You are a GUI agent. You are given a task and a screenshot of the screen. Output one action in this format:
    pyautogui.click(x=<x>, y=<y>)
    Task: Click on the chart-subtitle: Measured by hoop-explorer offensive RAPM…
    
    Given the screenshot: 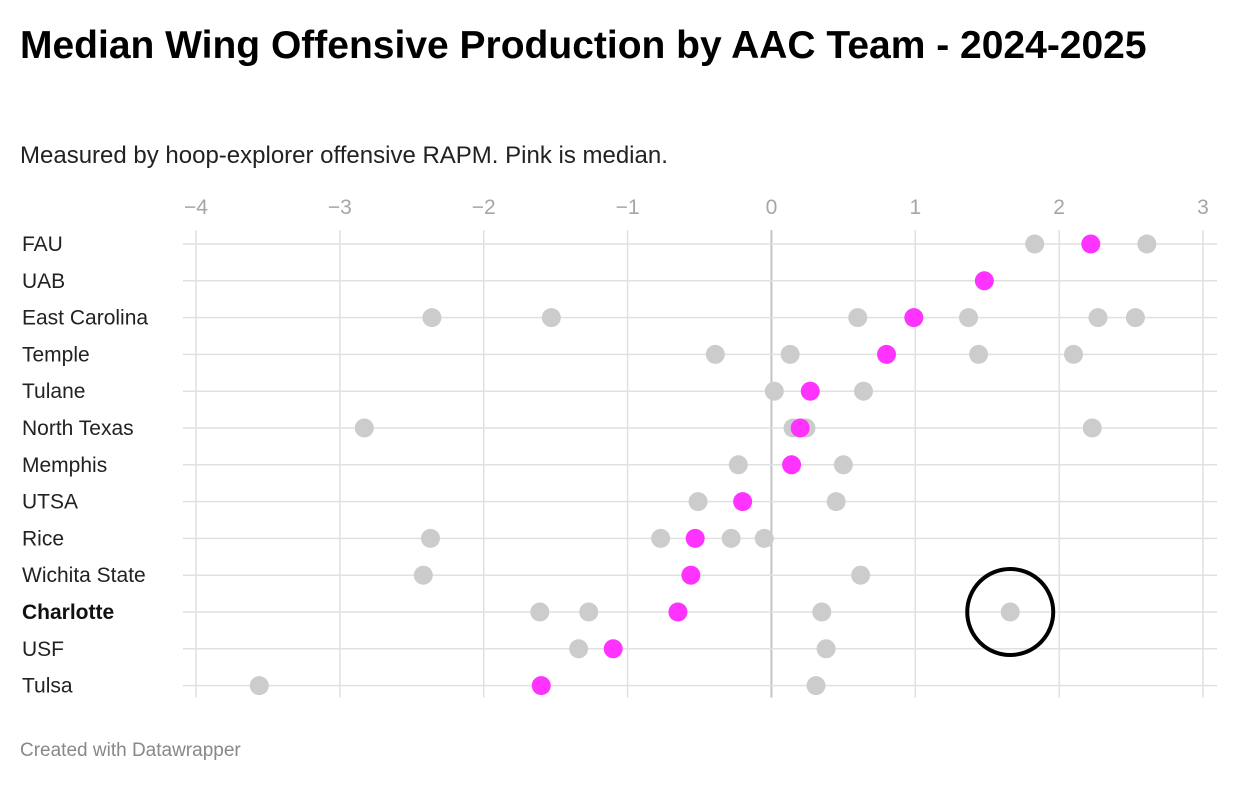 What is the action you would take?
    pyautogui.click(x=344, y=155)
    